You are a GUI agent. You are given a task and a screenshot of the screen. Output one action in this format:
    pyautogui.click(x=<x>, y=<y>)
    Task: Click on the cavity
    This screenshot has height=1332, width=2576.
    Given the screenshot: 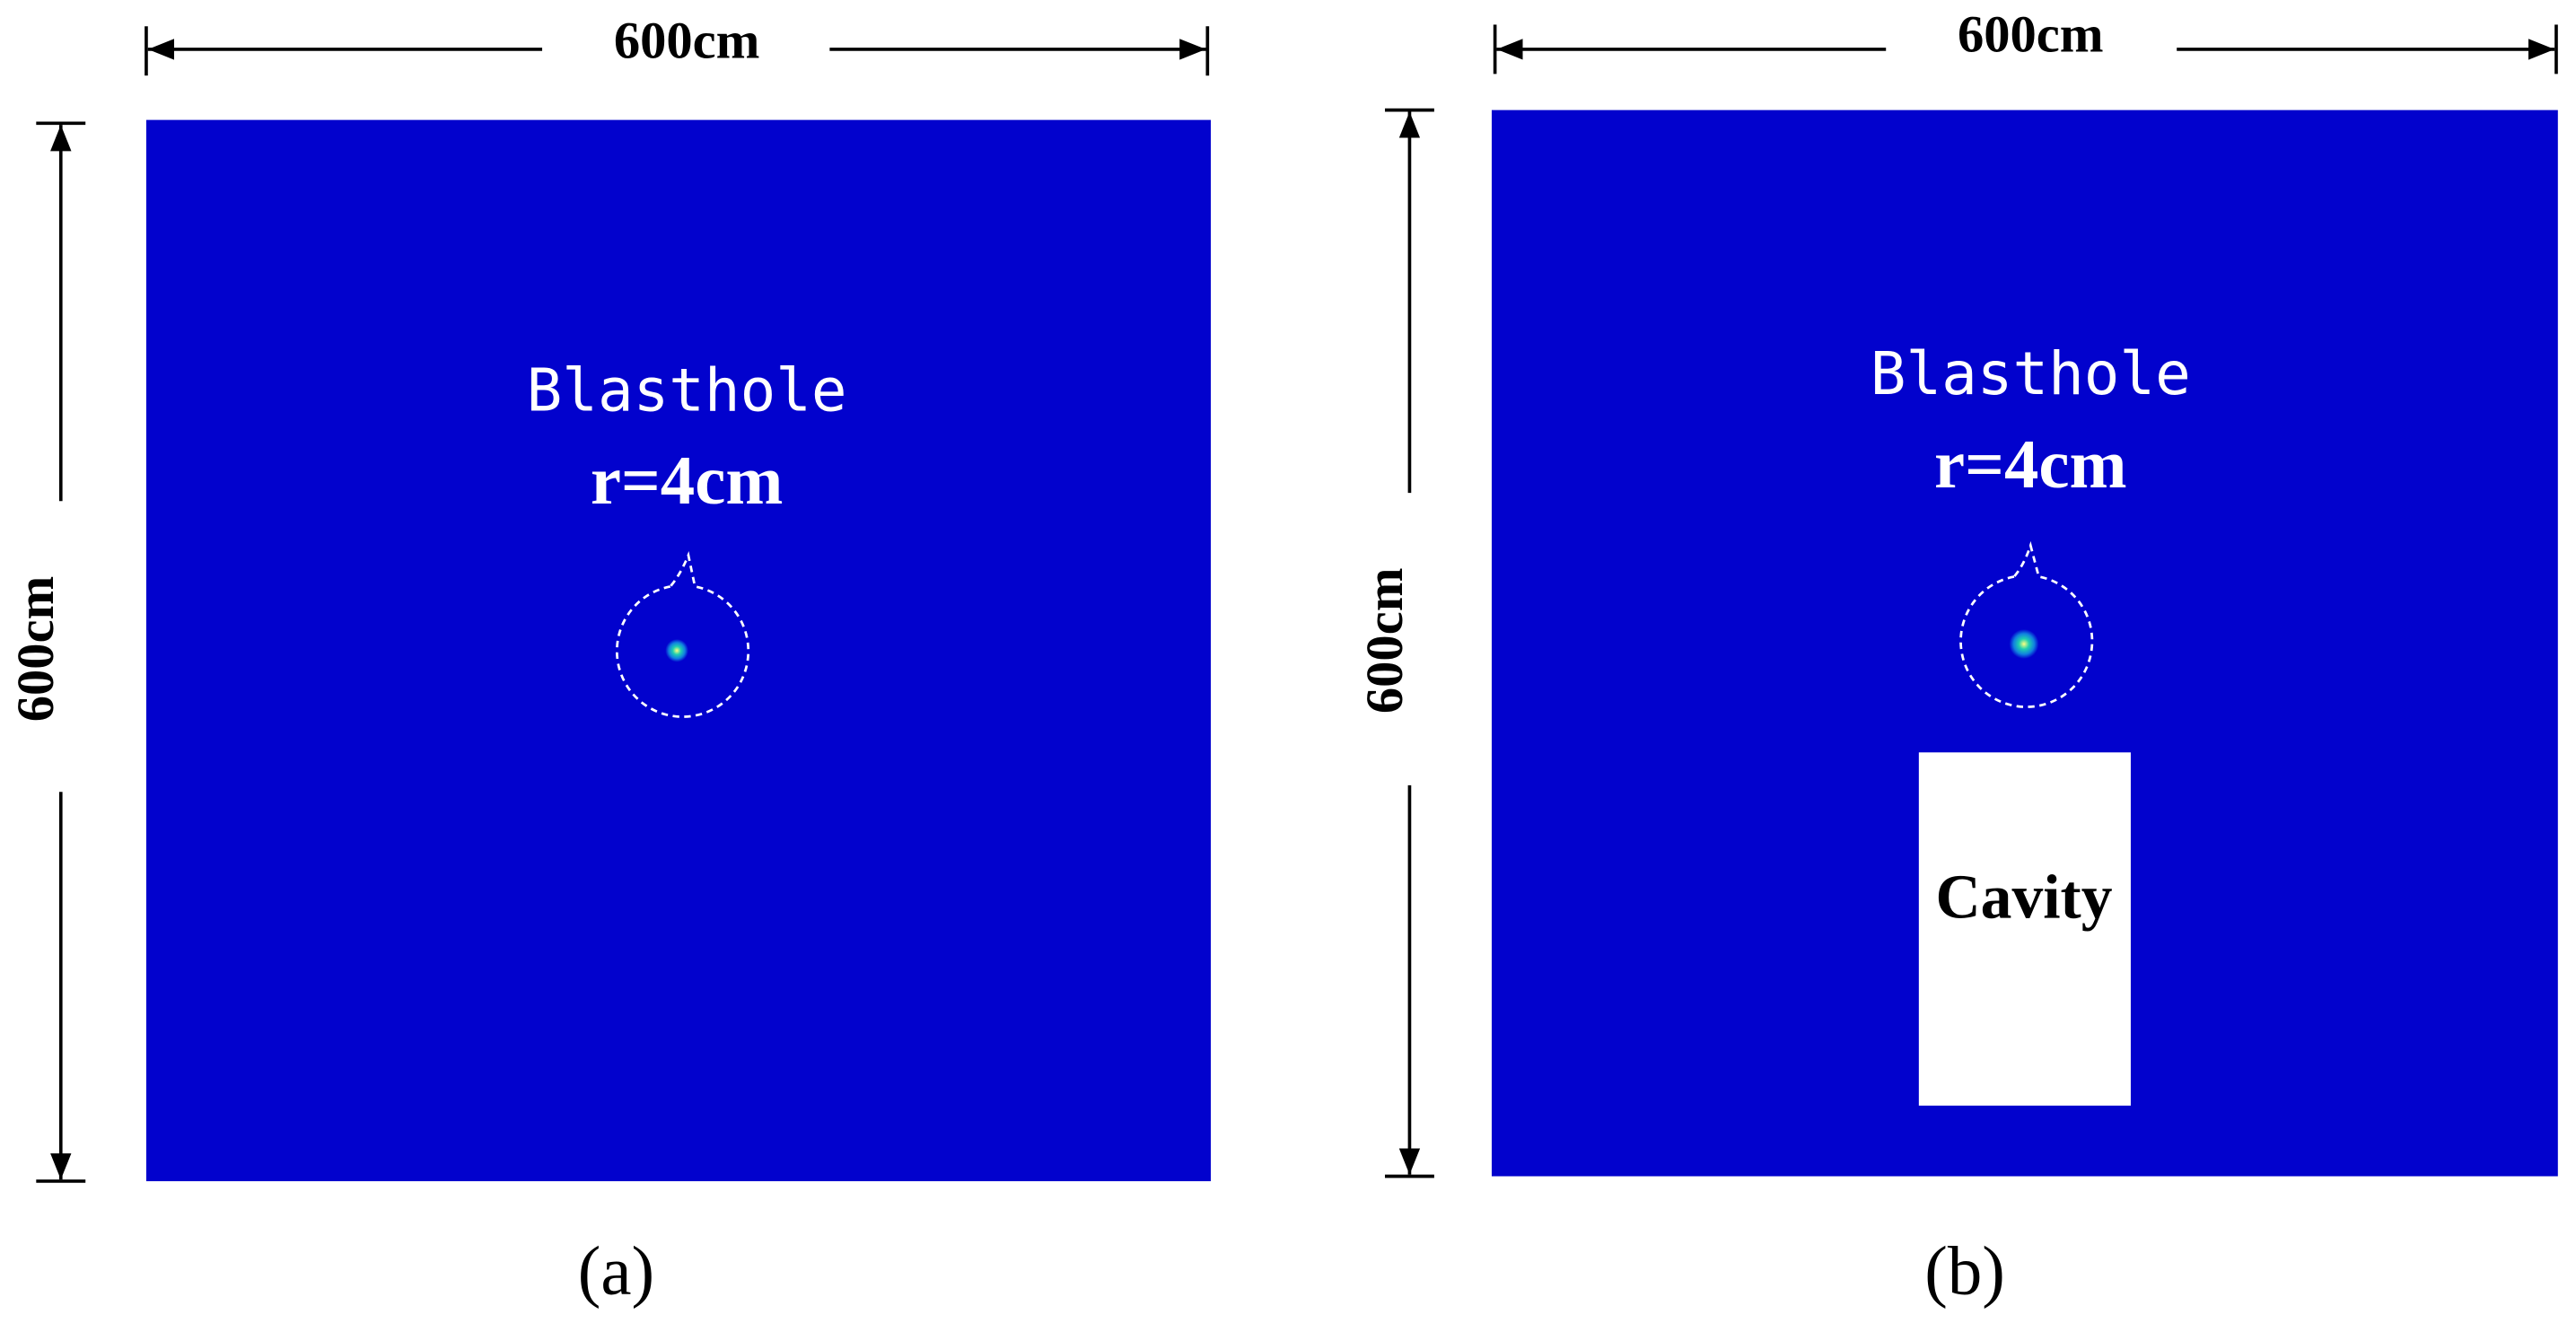 What is the action you would take?
    pyautogui.click(x=2024, y=929)
    